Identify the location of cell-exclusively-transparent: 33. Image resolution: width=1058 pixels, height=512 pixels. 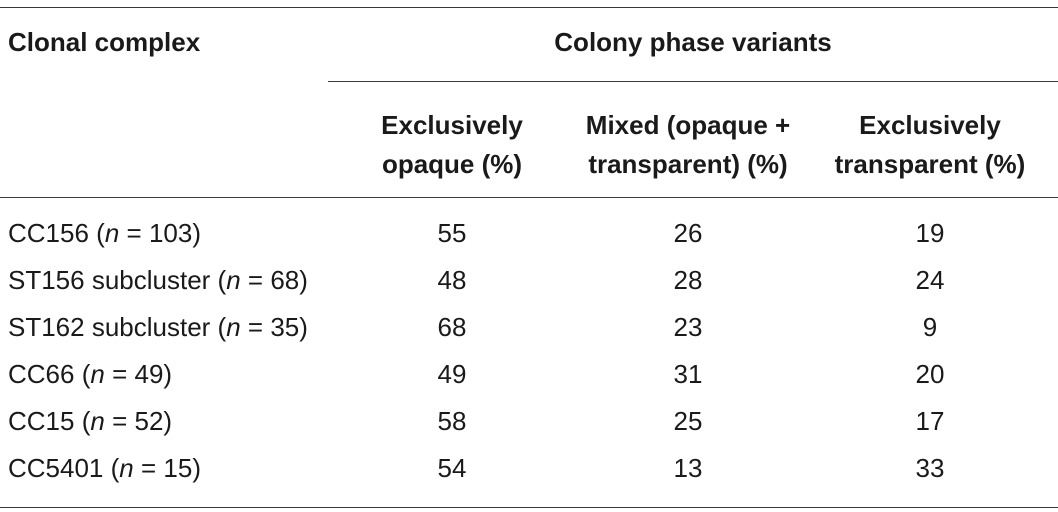
(930, 468).